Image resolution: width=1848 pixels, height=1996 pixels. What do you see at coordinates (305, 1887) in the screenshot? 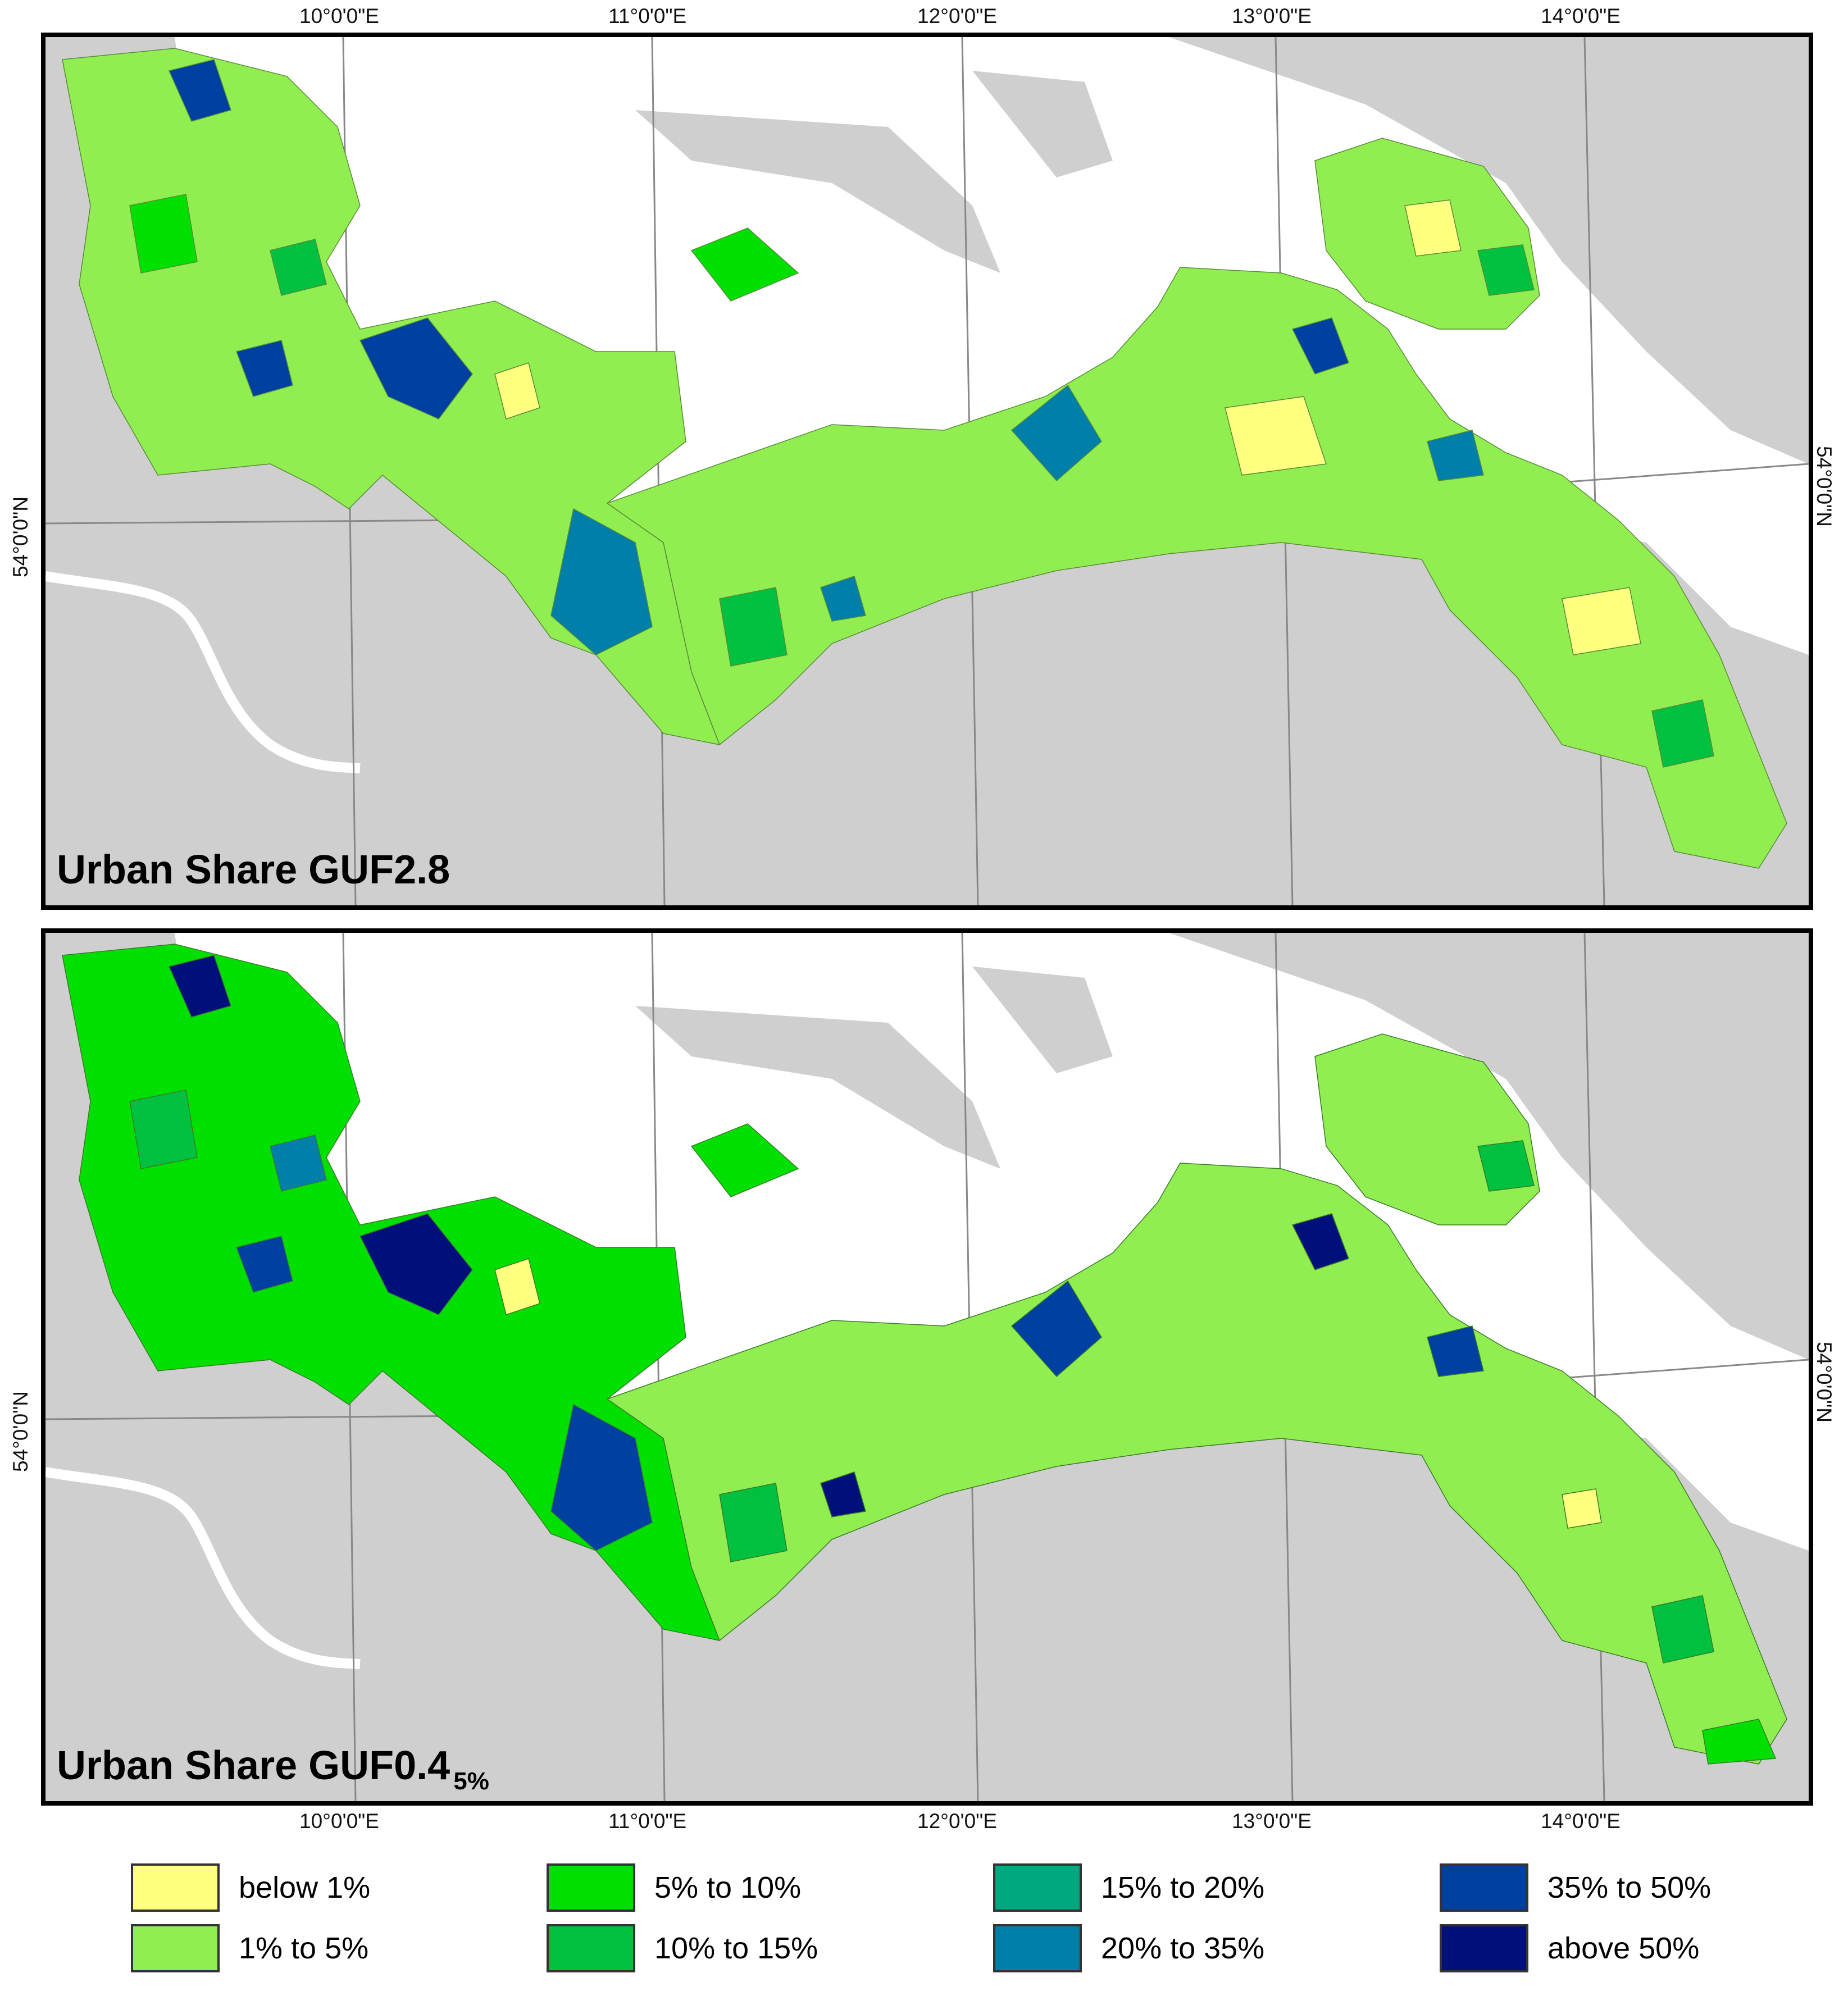
I see `legend-label: below 1%` at bounding box center [305, 1887].